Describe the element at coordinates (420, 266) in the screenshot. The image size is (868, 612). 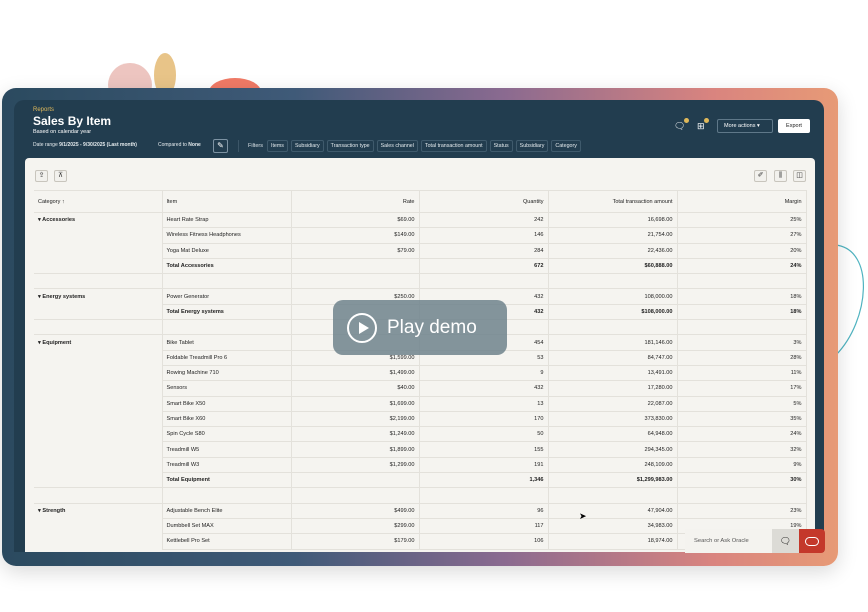
I see `total-row: Total Accessories 672 $60,888.00 24%` at that location.